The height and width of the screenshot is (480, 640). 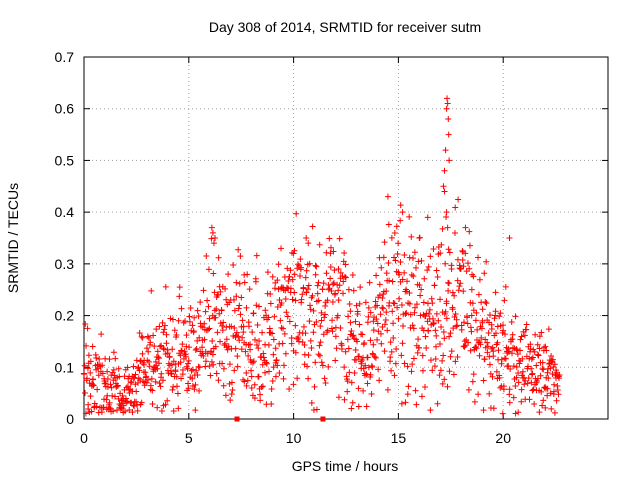 What do you see at coordinates (323, 419) in the screenshot?
I see `baseline-point` at bounding box center [323, 419].